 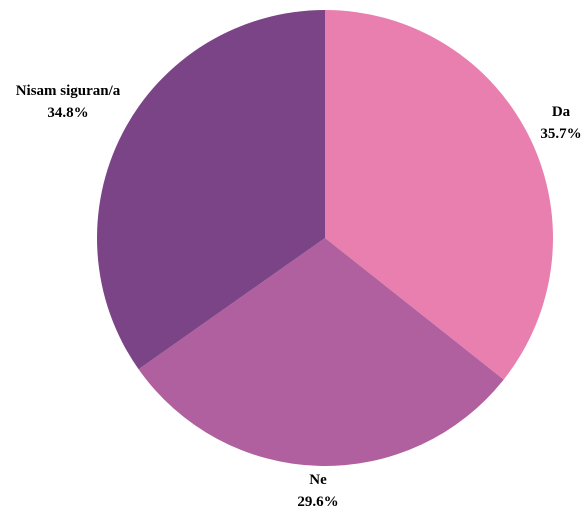 What do you see at coordinates (561, 112) in the screenshot?
I see `slice-label-da: Da` at bounding box center [561, 112].